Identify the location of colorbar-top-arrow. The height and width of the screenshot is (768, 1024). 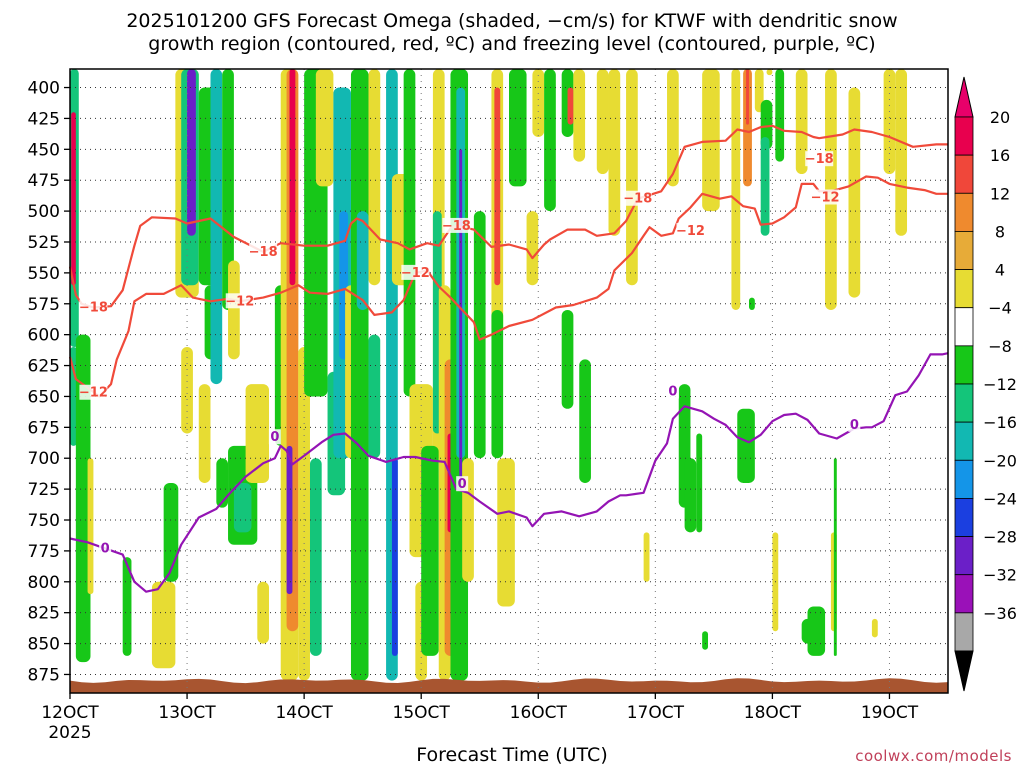
(964, 97).